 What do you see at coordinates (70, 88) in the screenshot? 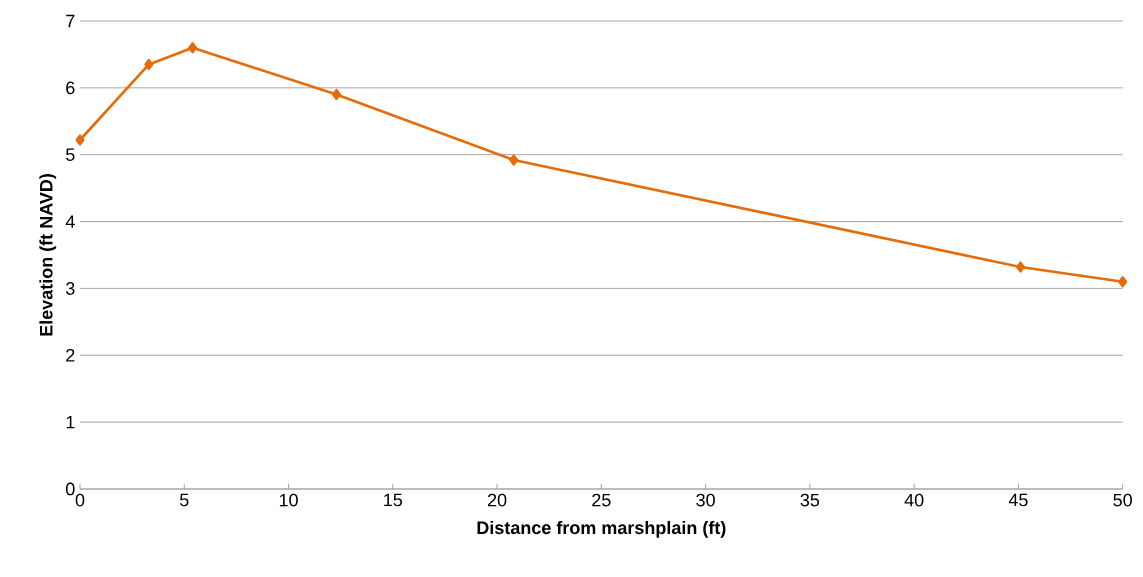
I see `y-tick-label: 6` at bounding box center [70, 88].